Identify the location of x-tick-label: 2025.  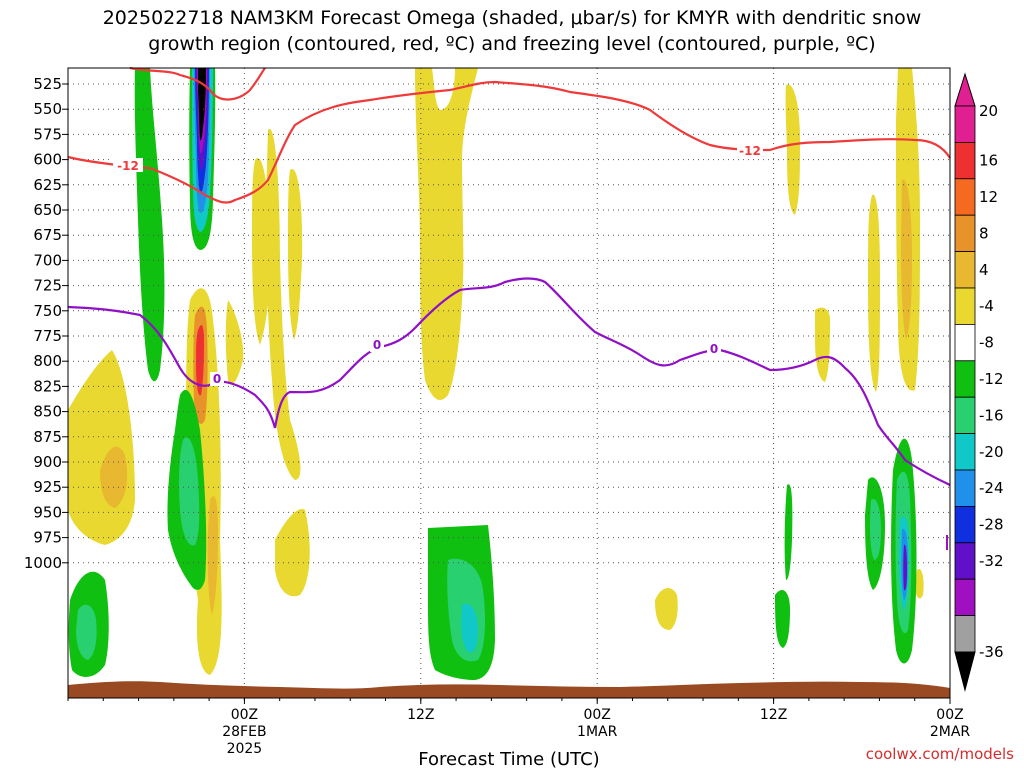
(245, 749).